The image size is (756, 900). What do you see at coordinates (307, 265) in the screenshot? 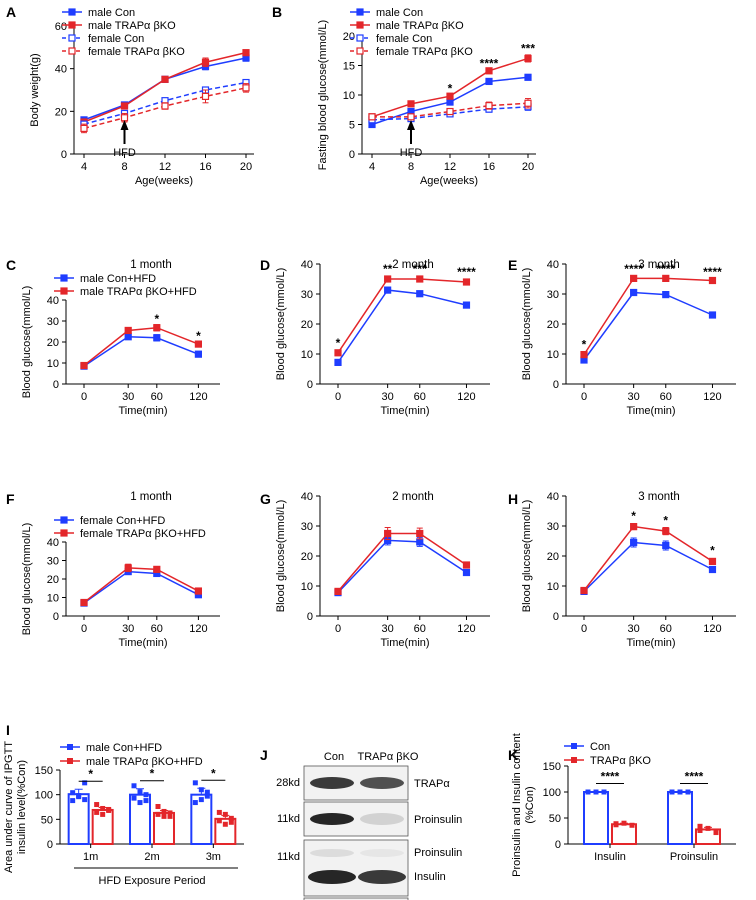
I see `y-tick-label: 40` at bounding box center [307, 265].